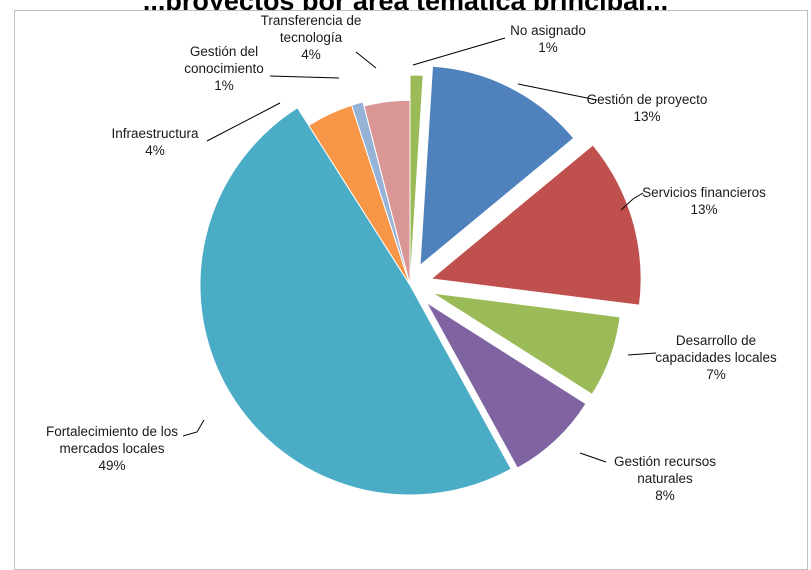  What do you see at coordinates (703, 209) in the screenshot?
I see `slice-percent-3: 13%` at bounding box center [703, 209].